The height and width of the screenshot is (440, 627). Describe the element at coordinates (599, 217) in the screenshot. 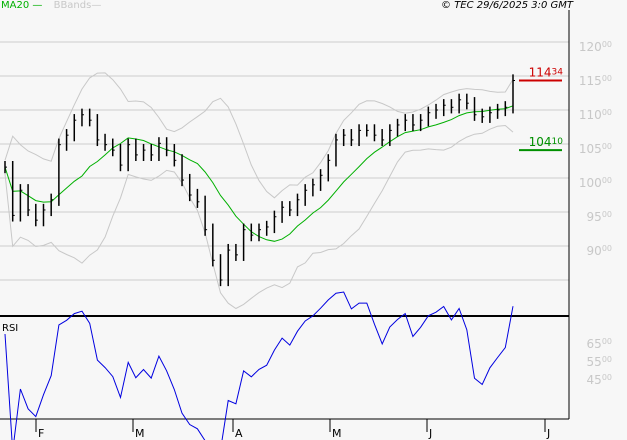

I see `y-tick-label: 9500` at that location.